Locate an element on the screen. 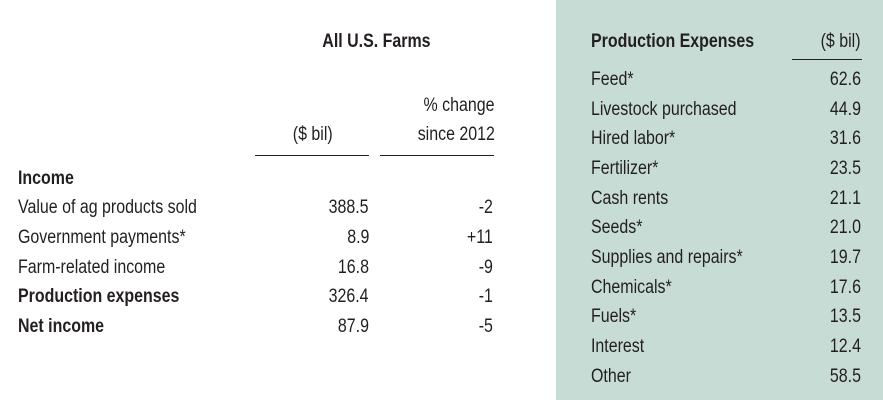 This screenshot has width=883, height=400. farm-row-value: 8.9 is located at coordinates (357, 237).